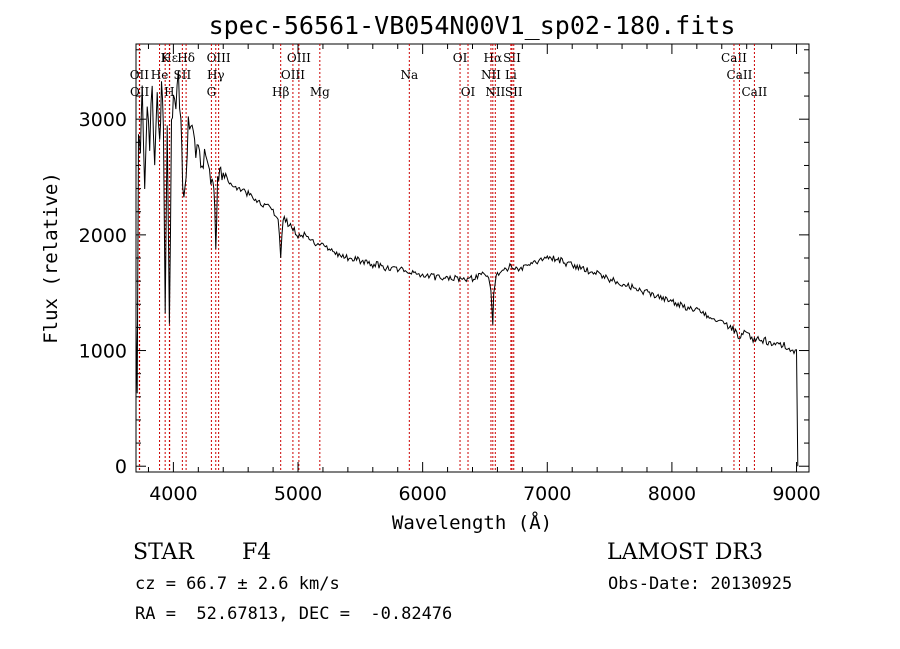 This screenshot has width=900, height=649. Describe the element at coordinates (166, 58) in the screenshot. I see `line-marker-label: K` at that location.